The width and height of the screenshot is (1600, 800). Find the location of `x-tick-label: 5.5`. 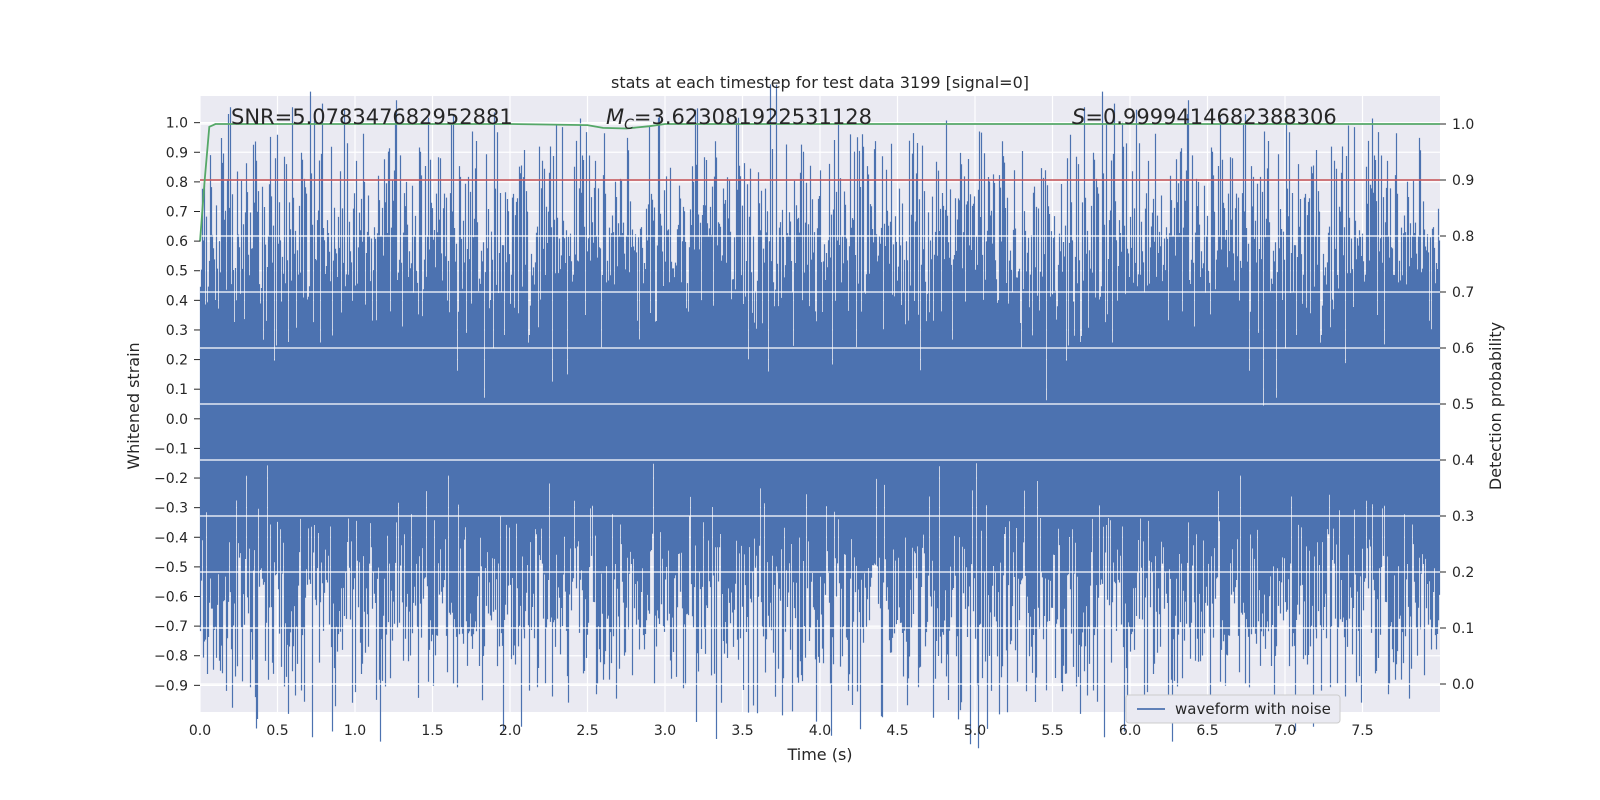

x-tick-label: 5.5 is located at coordinates (1052, 731).